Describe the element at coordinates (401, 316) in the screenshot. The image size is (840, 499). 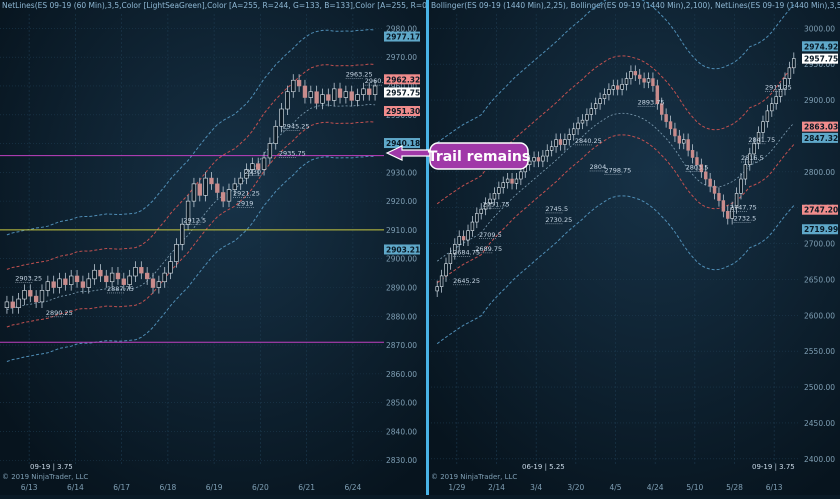
I see `y-tick-label: 2880.00` at that location.